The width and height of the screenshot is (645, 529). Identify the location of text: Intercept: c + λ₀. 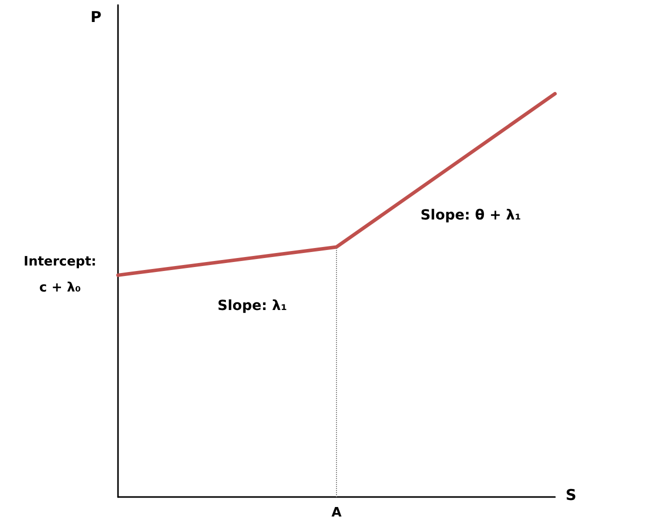
(60, 275).